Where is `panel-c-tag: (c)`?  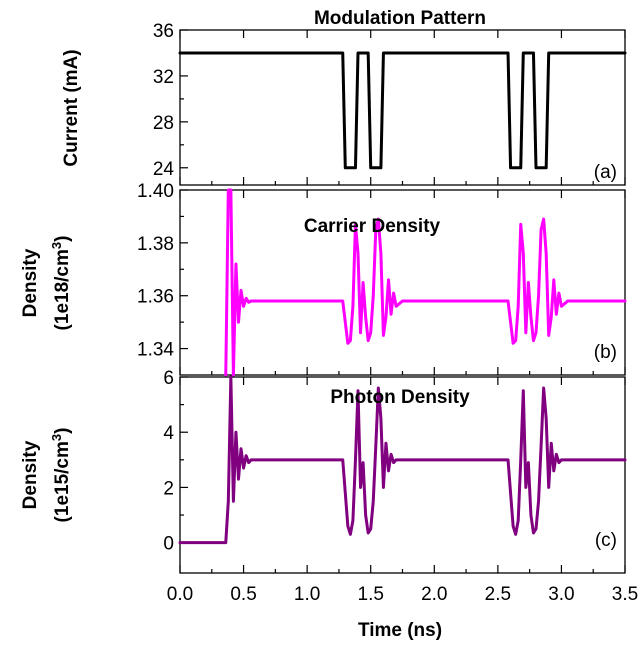
panel-c-tag: (c) is located at coordinates (606, 540).